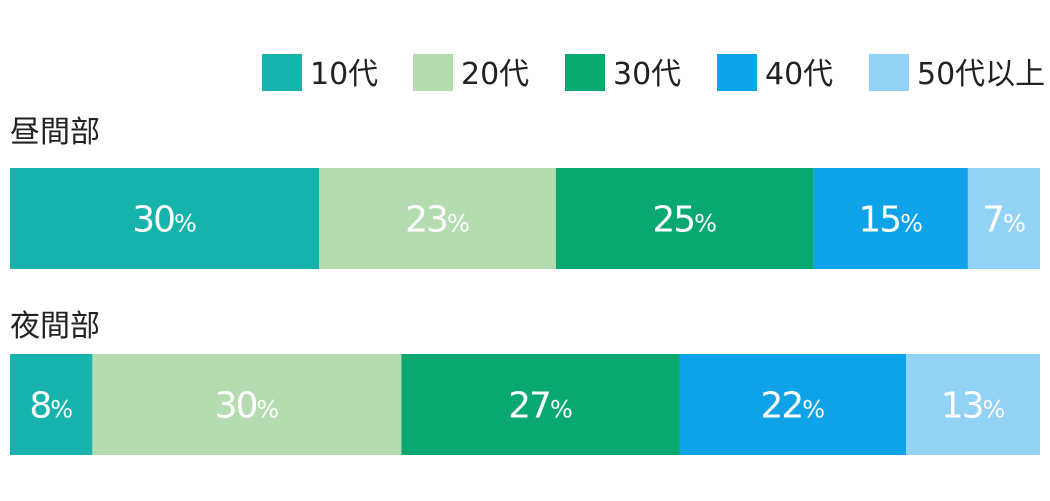 Image resolution: width=1050 pixels, height=501 pixels. I want to click on legend-label: 50代以上, so click(981, 74).